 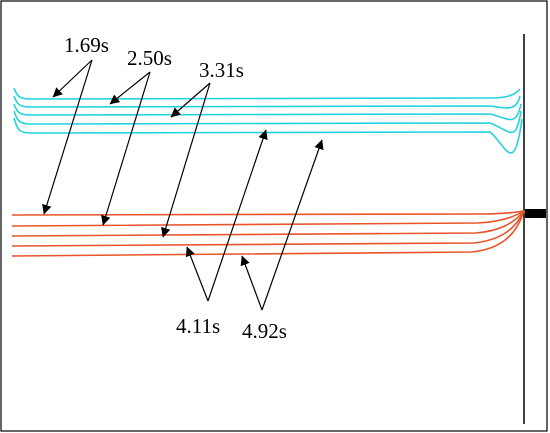 I want to click on label-4-92s: 4.92s, so click(x=264, y=331).